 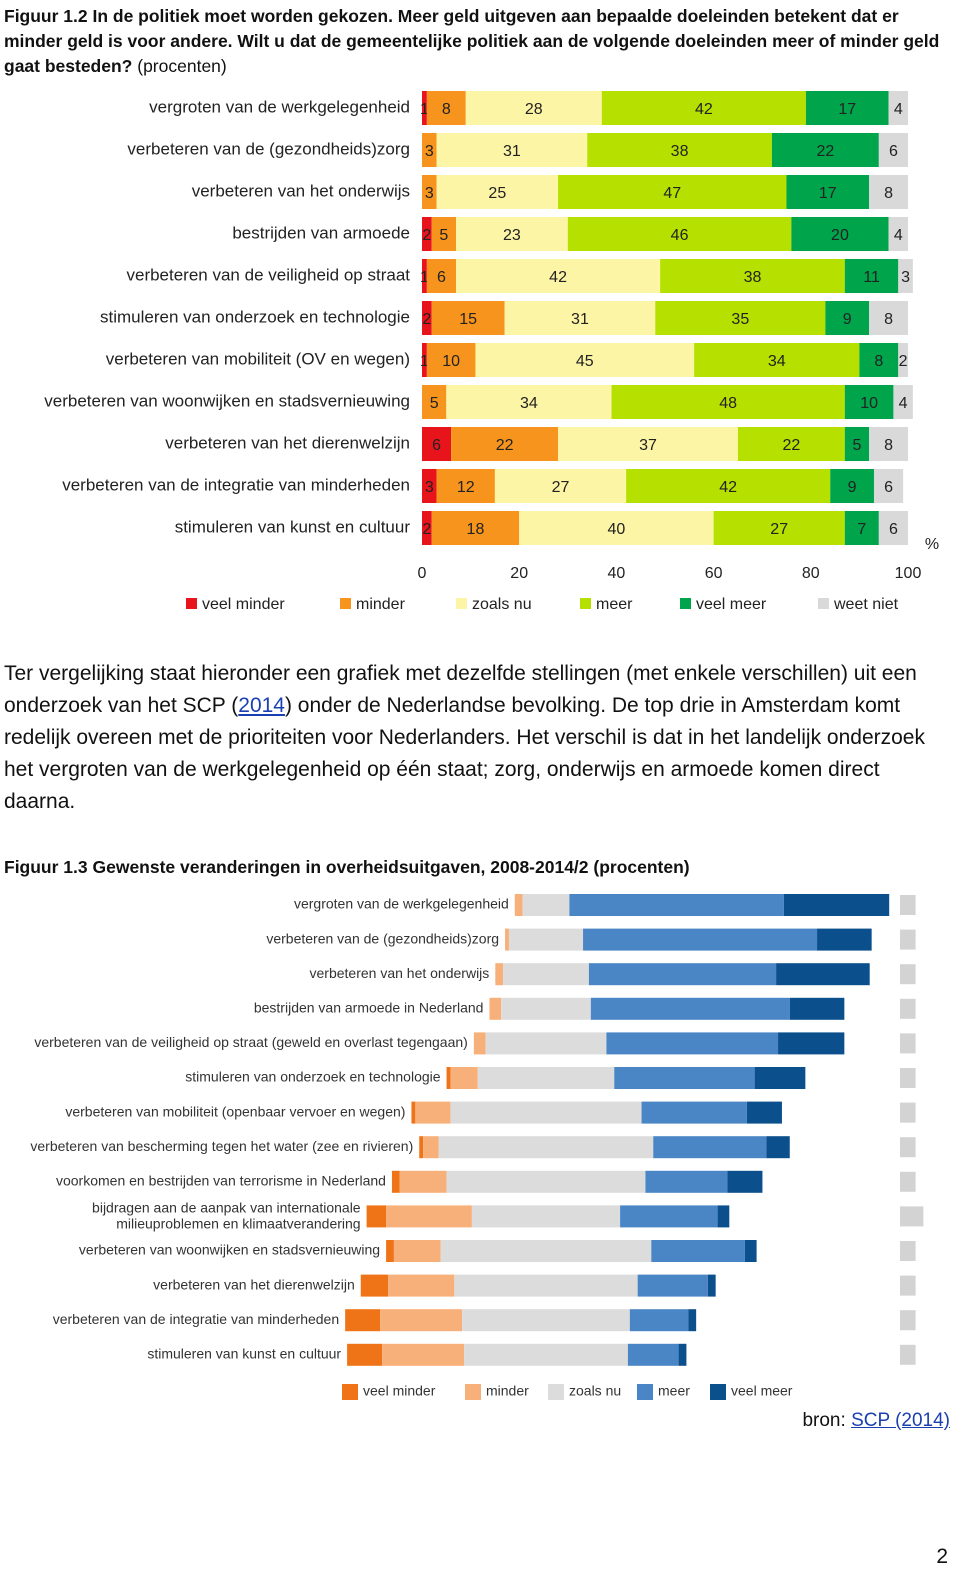 I want to click on category-label: stimuleren van onderzoek en technologie, so click(x=255, y=316).